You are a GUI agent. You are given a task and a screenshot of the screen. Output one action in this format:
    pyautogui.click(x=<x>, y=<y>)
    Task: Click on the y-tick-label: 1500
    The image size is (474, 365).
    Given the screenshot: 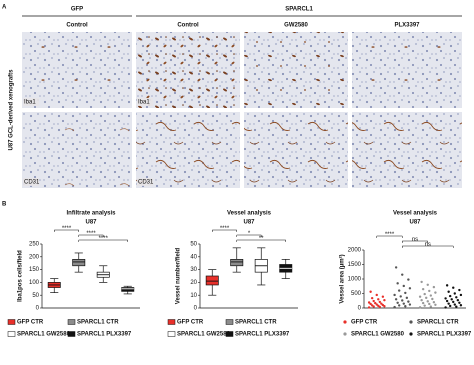 What is the action you would take?
    pyautogui.click(x=355, y=265)
    